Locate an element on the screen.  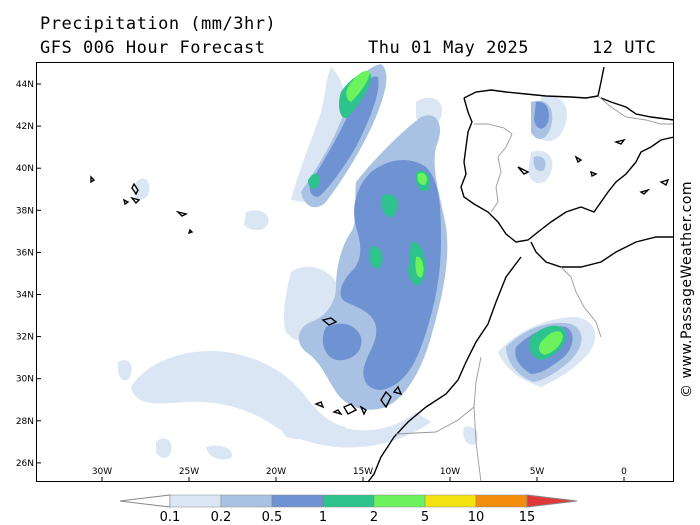
legend-label: 2 is located at coordinates (374, 516).